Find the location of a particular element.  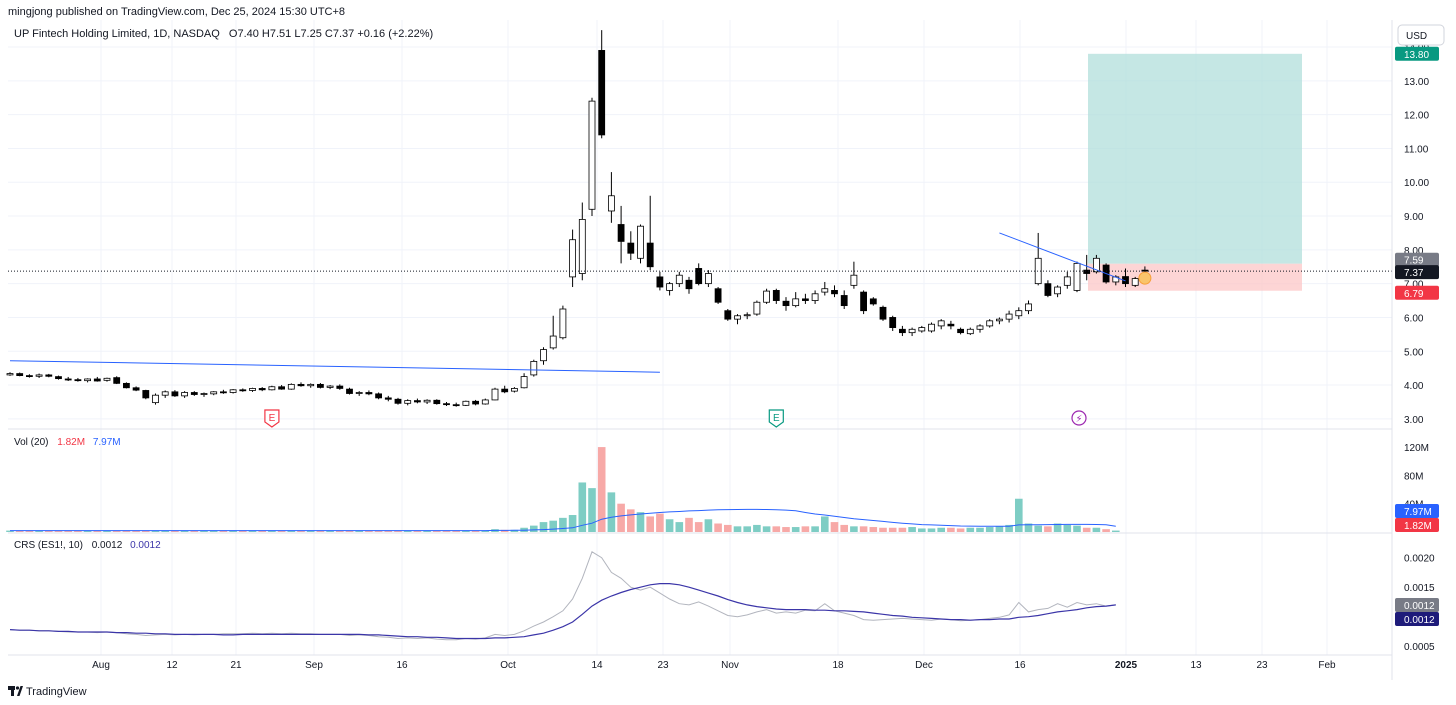

target-badge is located at coordinates (1417, 53).